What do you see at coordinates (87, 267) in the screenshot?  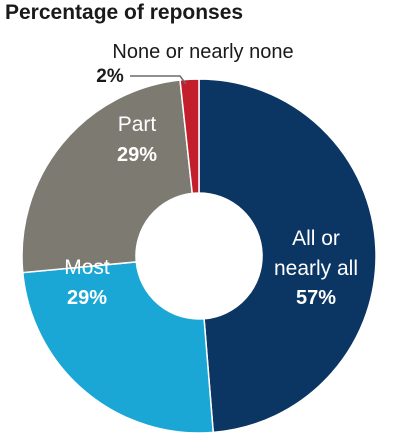 I see `data-label-category: Most` at bounding box center [87, 267].